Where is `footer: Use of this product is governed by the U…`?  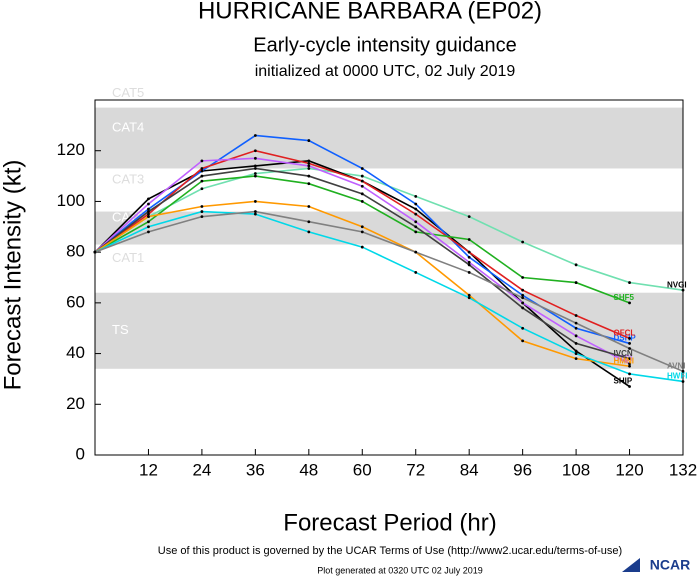 footer: Use of this product is governed by the U… is located at coordinates (390, 551).